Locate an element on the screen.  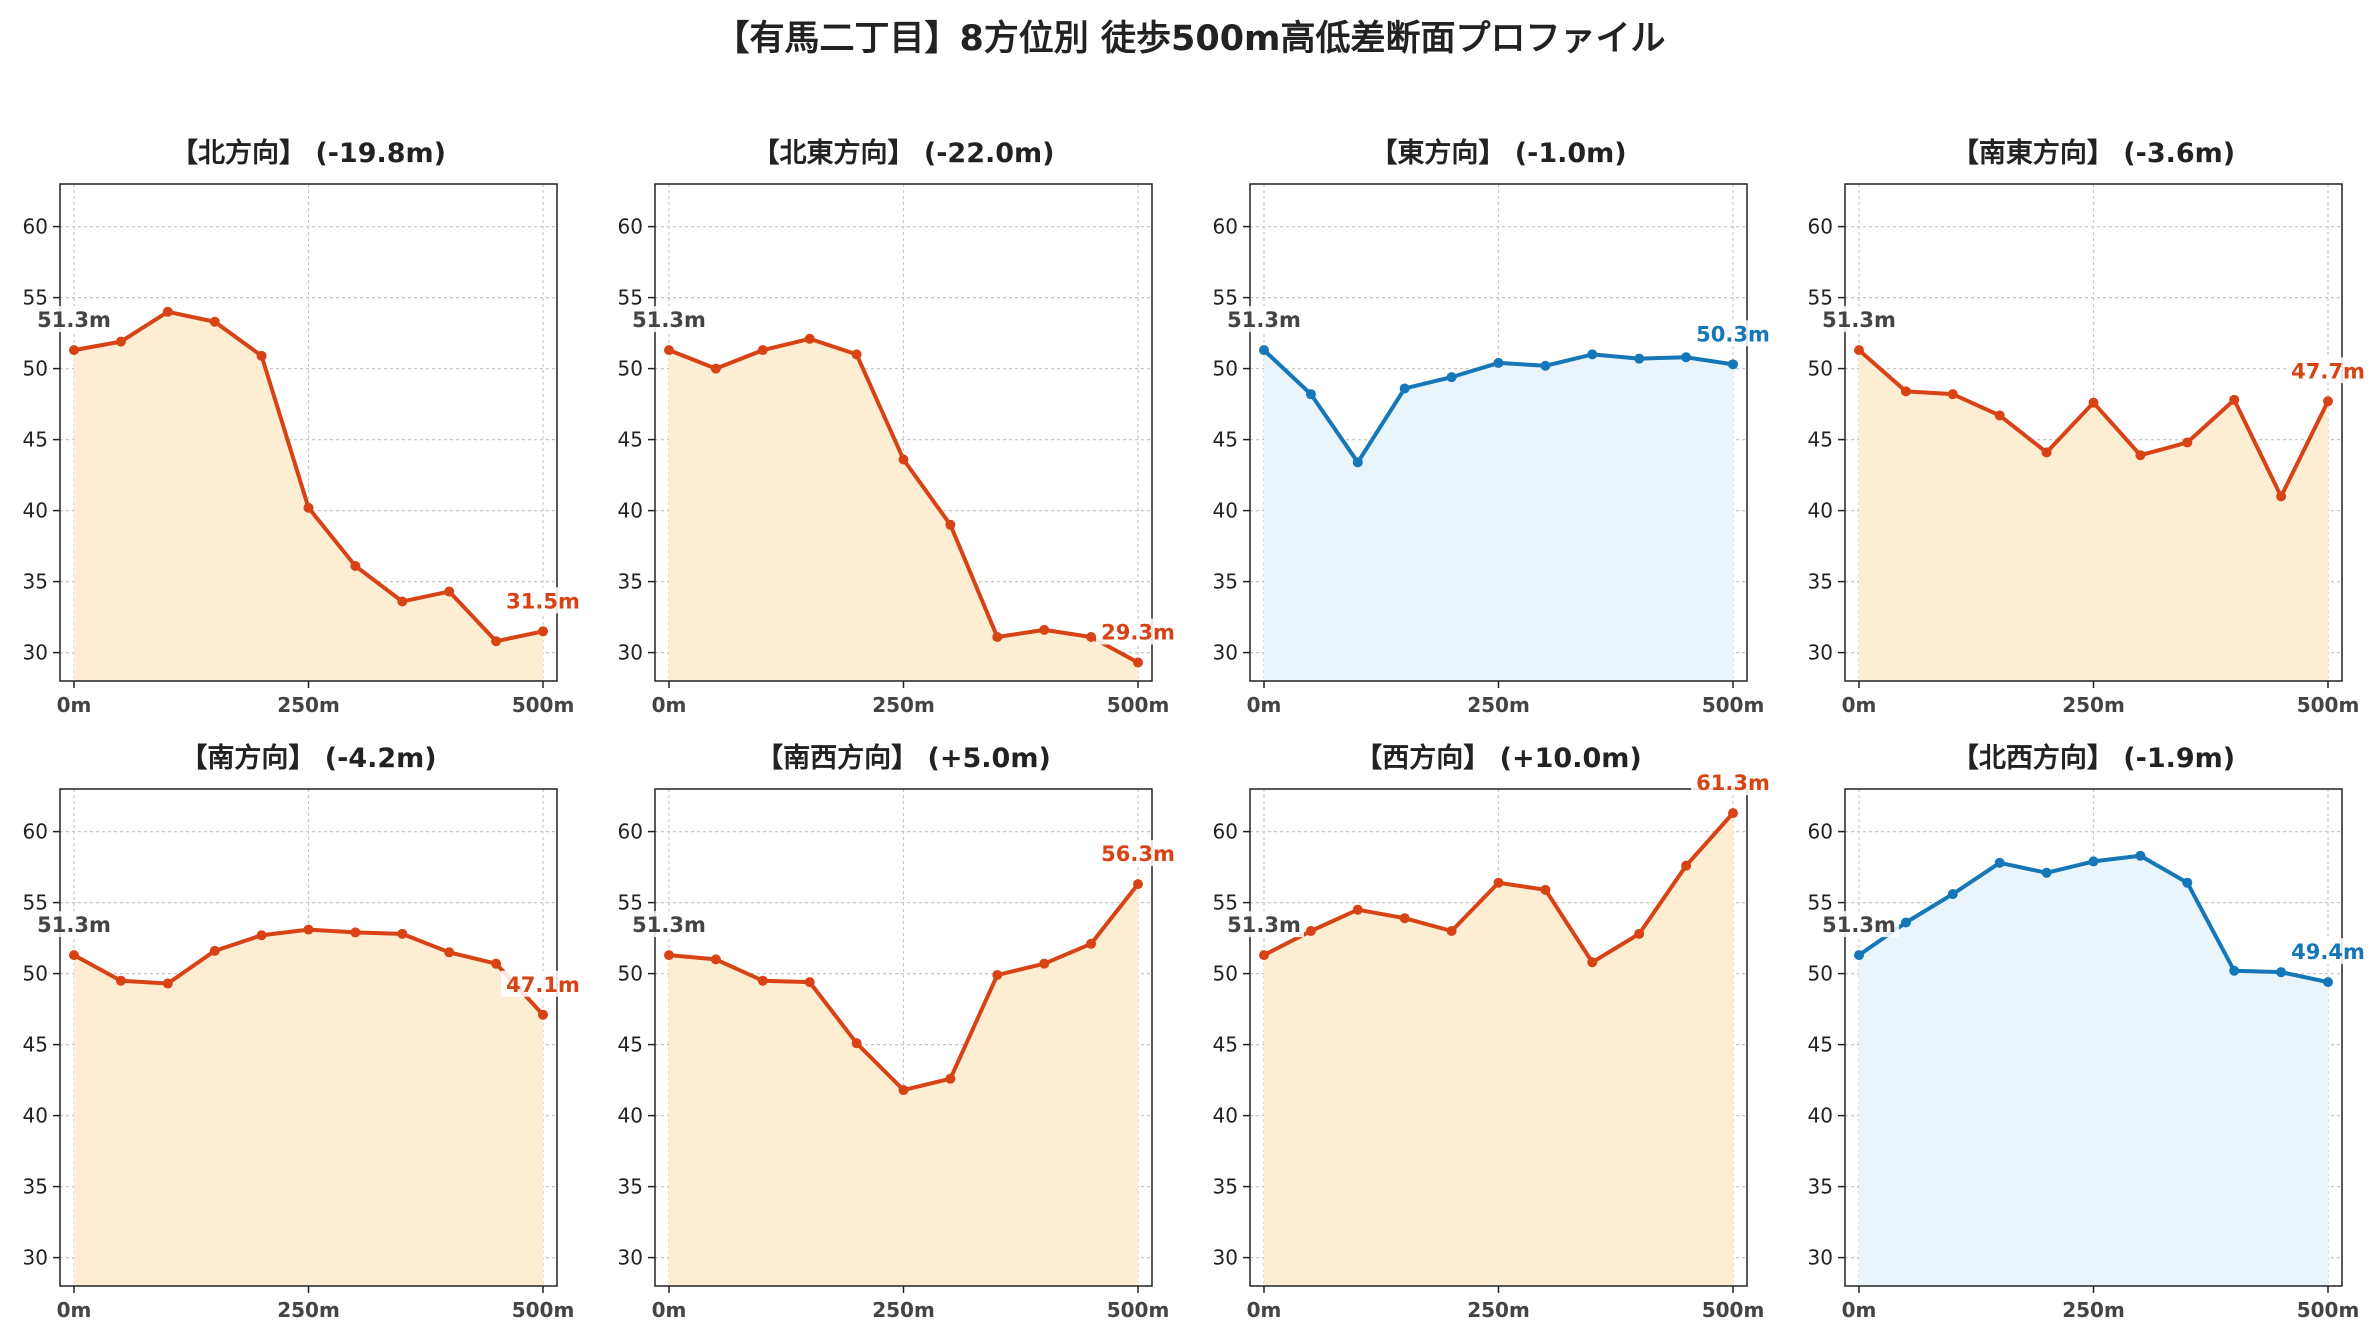
subplot-title: 【南方向】 (-4.2m) is located at coordinates (308, 758).